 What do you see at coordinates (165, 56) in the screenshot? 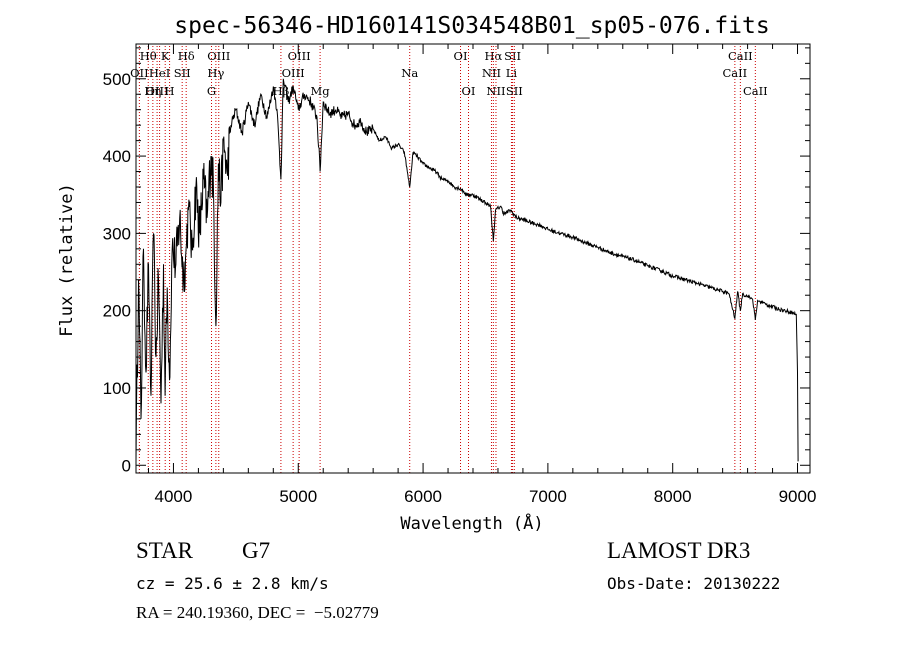
I see `spectral-line-label: K` at bounding box center [165, 56].